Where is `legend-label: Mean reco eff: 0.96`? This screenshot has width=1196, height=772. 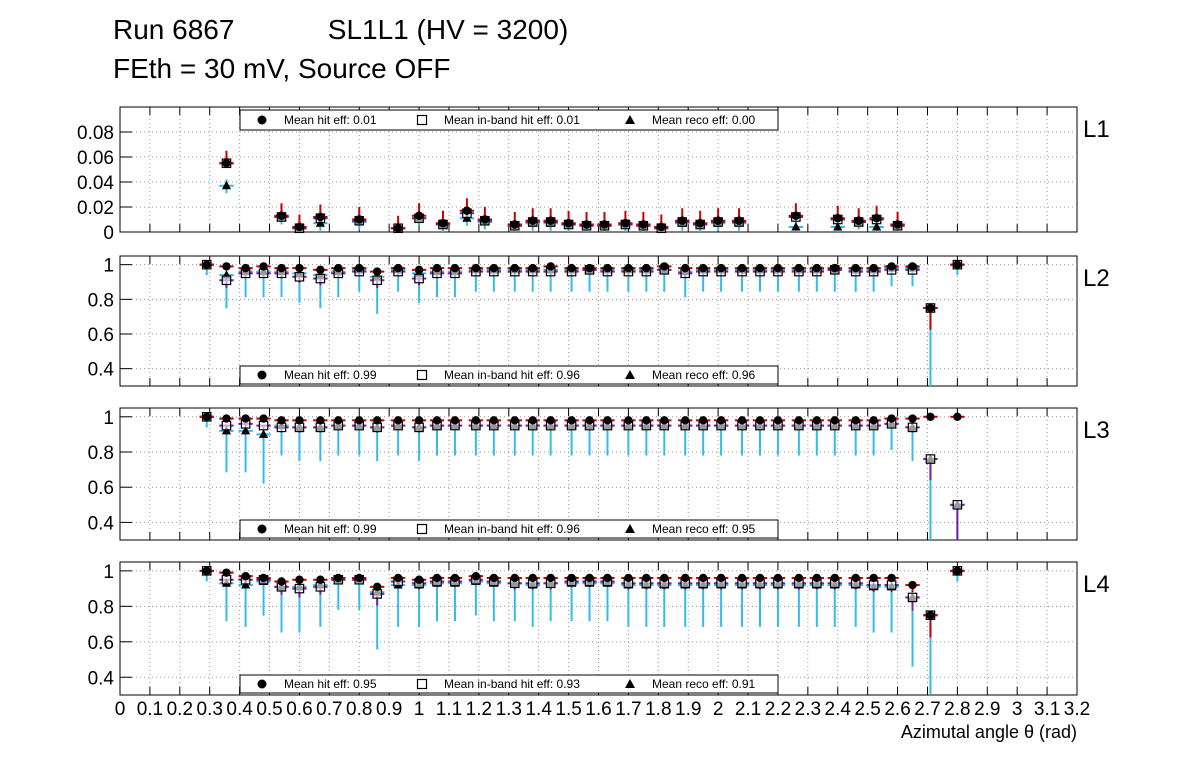 legend-label: Mean reco eff: 0.96 is located at coordinates (704, 375).